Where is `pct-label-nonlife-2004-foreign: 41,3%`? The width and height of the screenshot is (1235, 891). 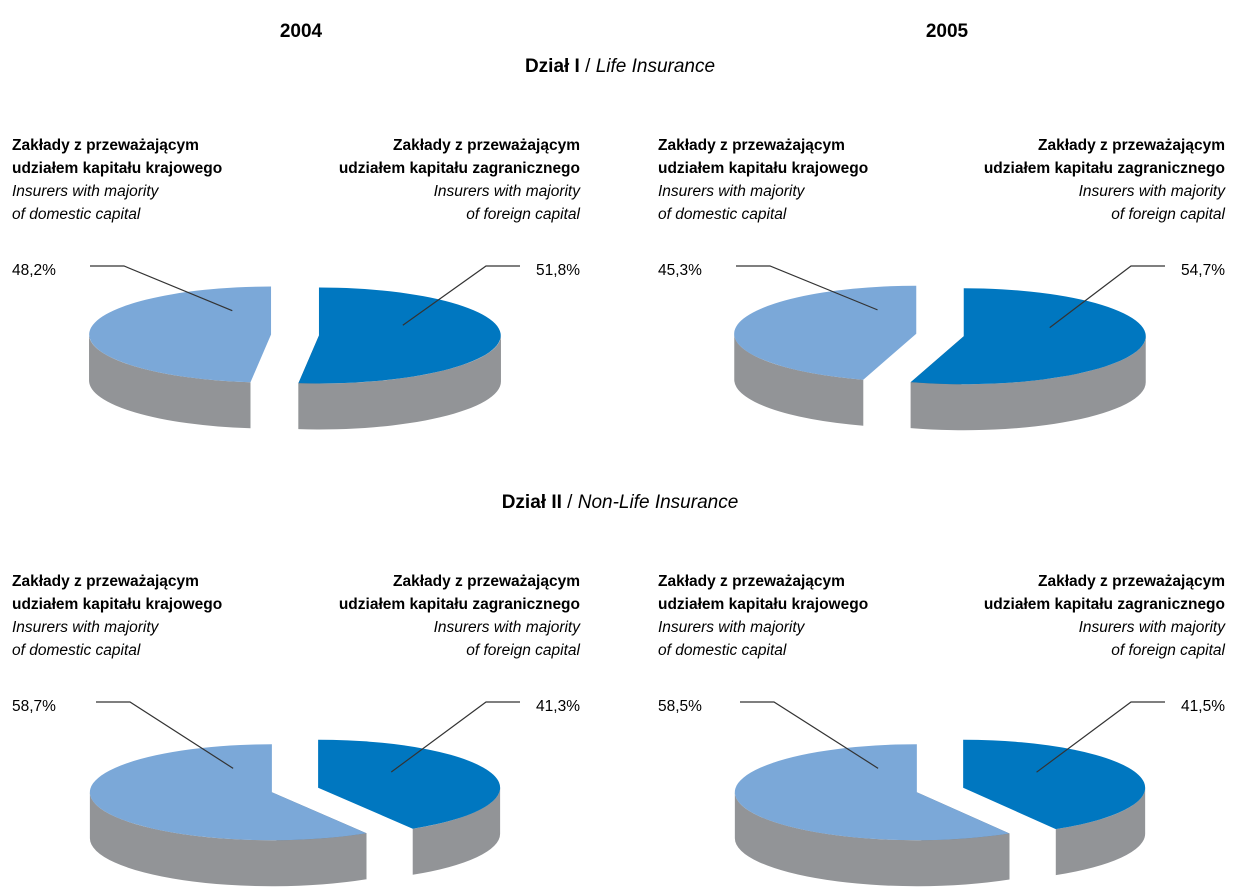 pct-label-nonlife-2004-foreign: 41,3% is located at coordinates (558, 706).